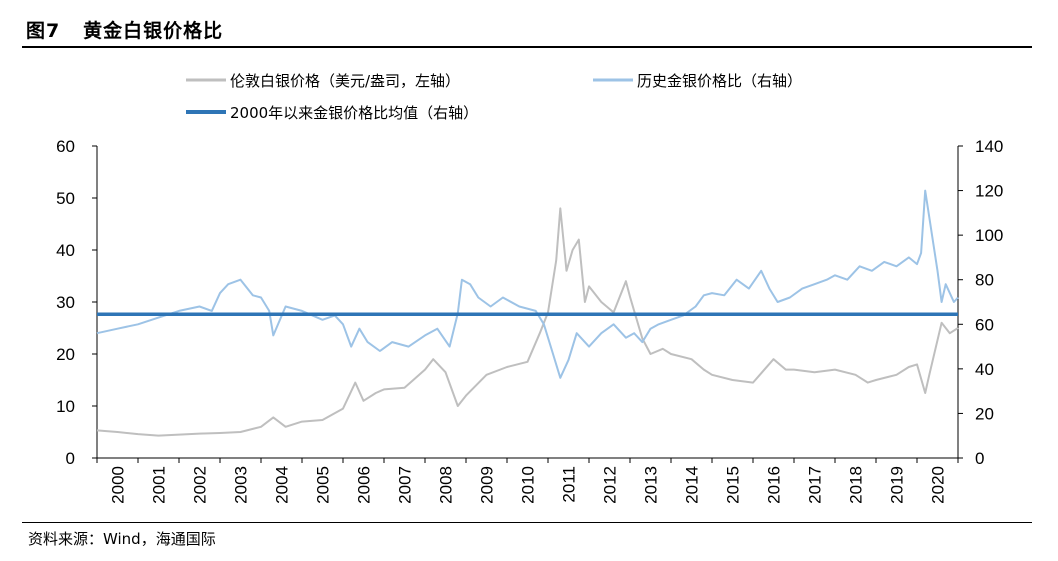 The height and width of the screenshot is (561, 1058). I want to click on y-right-tick-label: 0, so click(979, 458).